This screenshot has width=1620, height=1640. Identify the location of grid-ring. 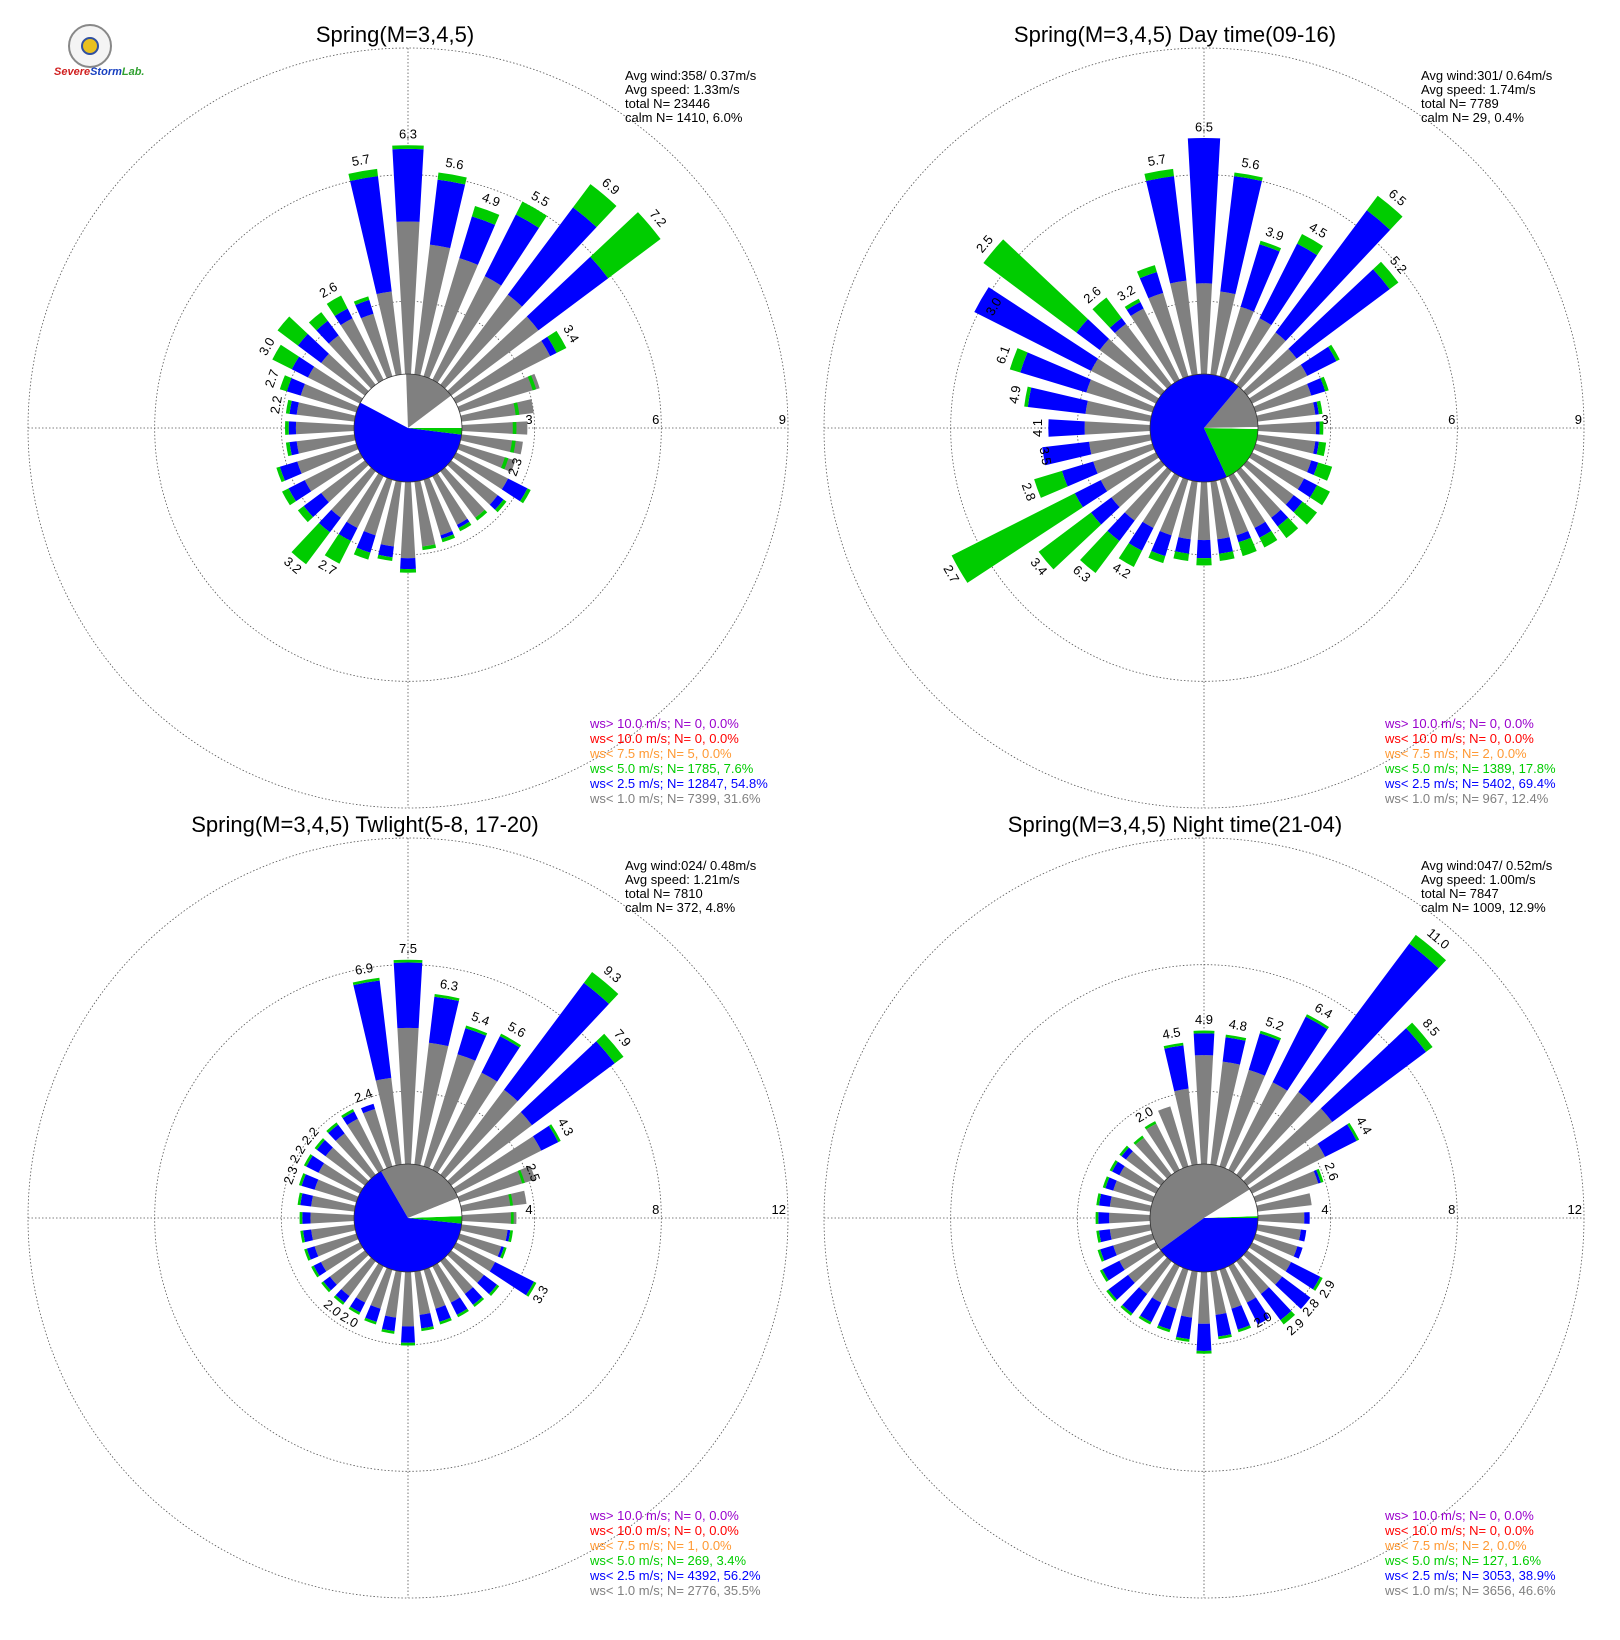
(1204, 428).